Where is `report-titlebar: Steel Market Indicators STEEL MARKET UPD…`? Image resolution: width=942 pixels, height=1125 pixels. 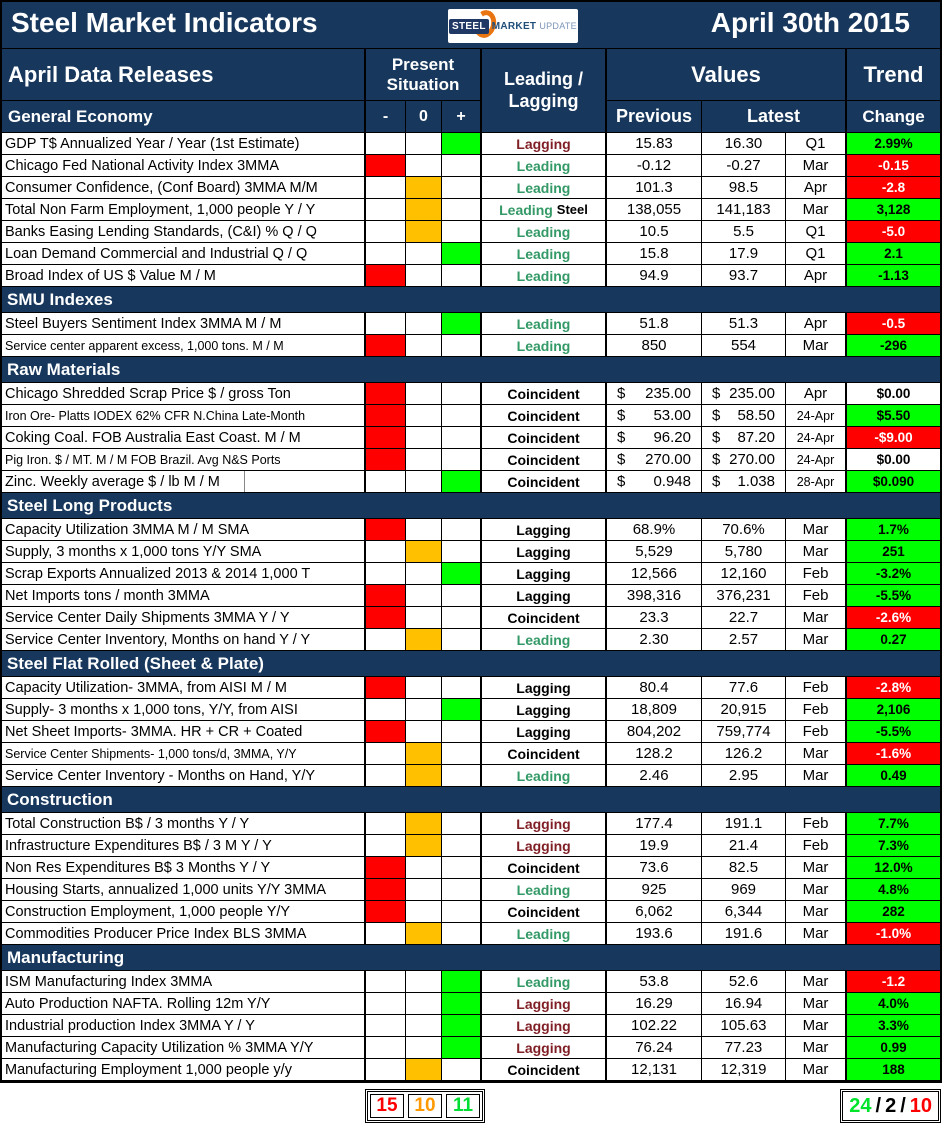 report-titlebar: Steel Market Indicators STEEL MARKET UPD… is located at coordinates (471, 25).